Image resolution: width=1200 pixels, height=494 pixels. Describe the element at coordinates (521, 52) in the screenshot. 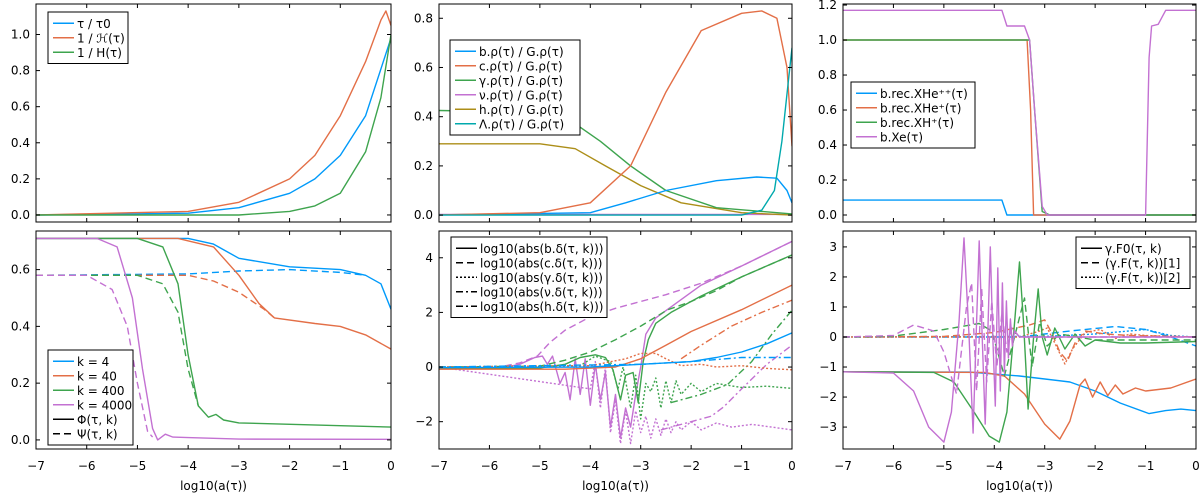

I see `legend-label: b.ρ(τ) / G.ρ(τ)` at that location.